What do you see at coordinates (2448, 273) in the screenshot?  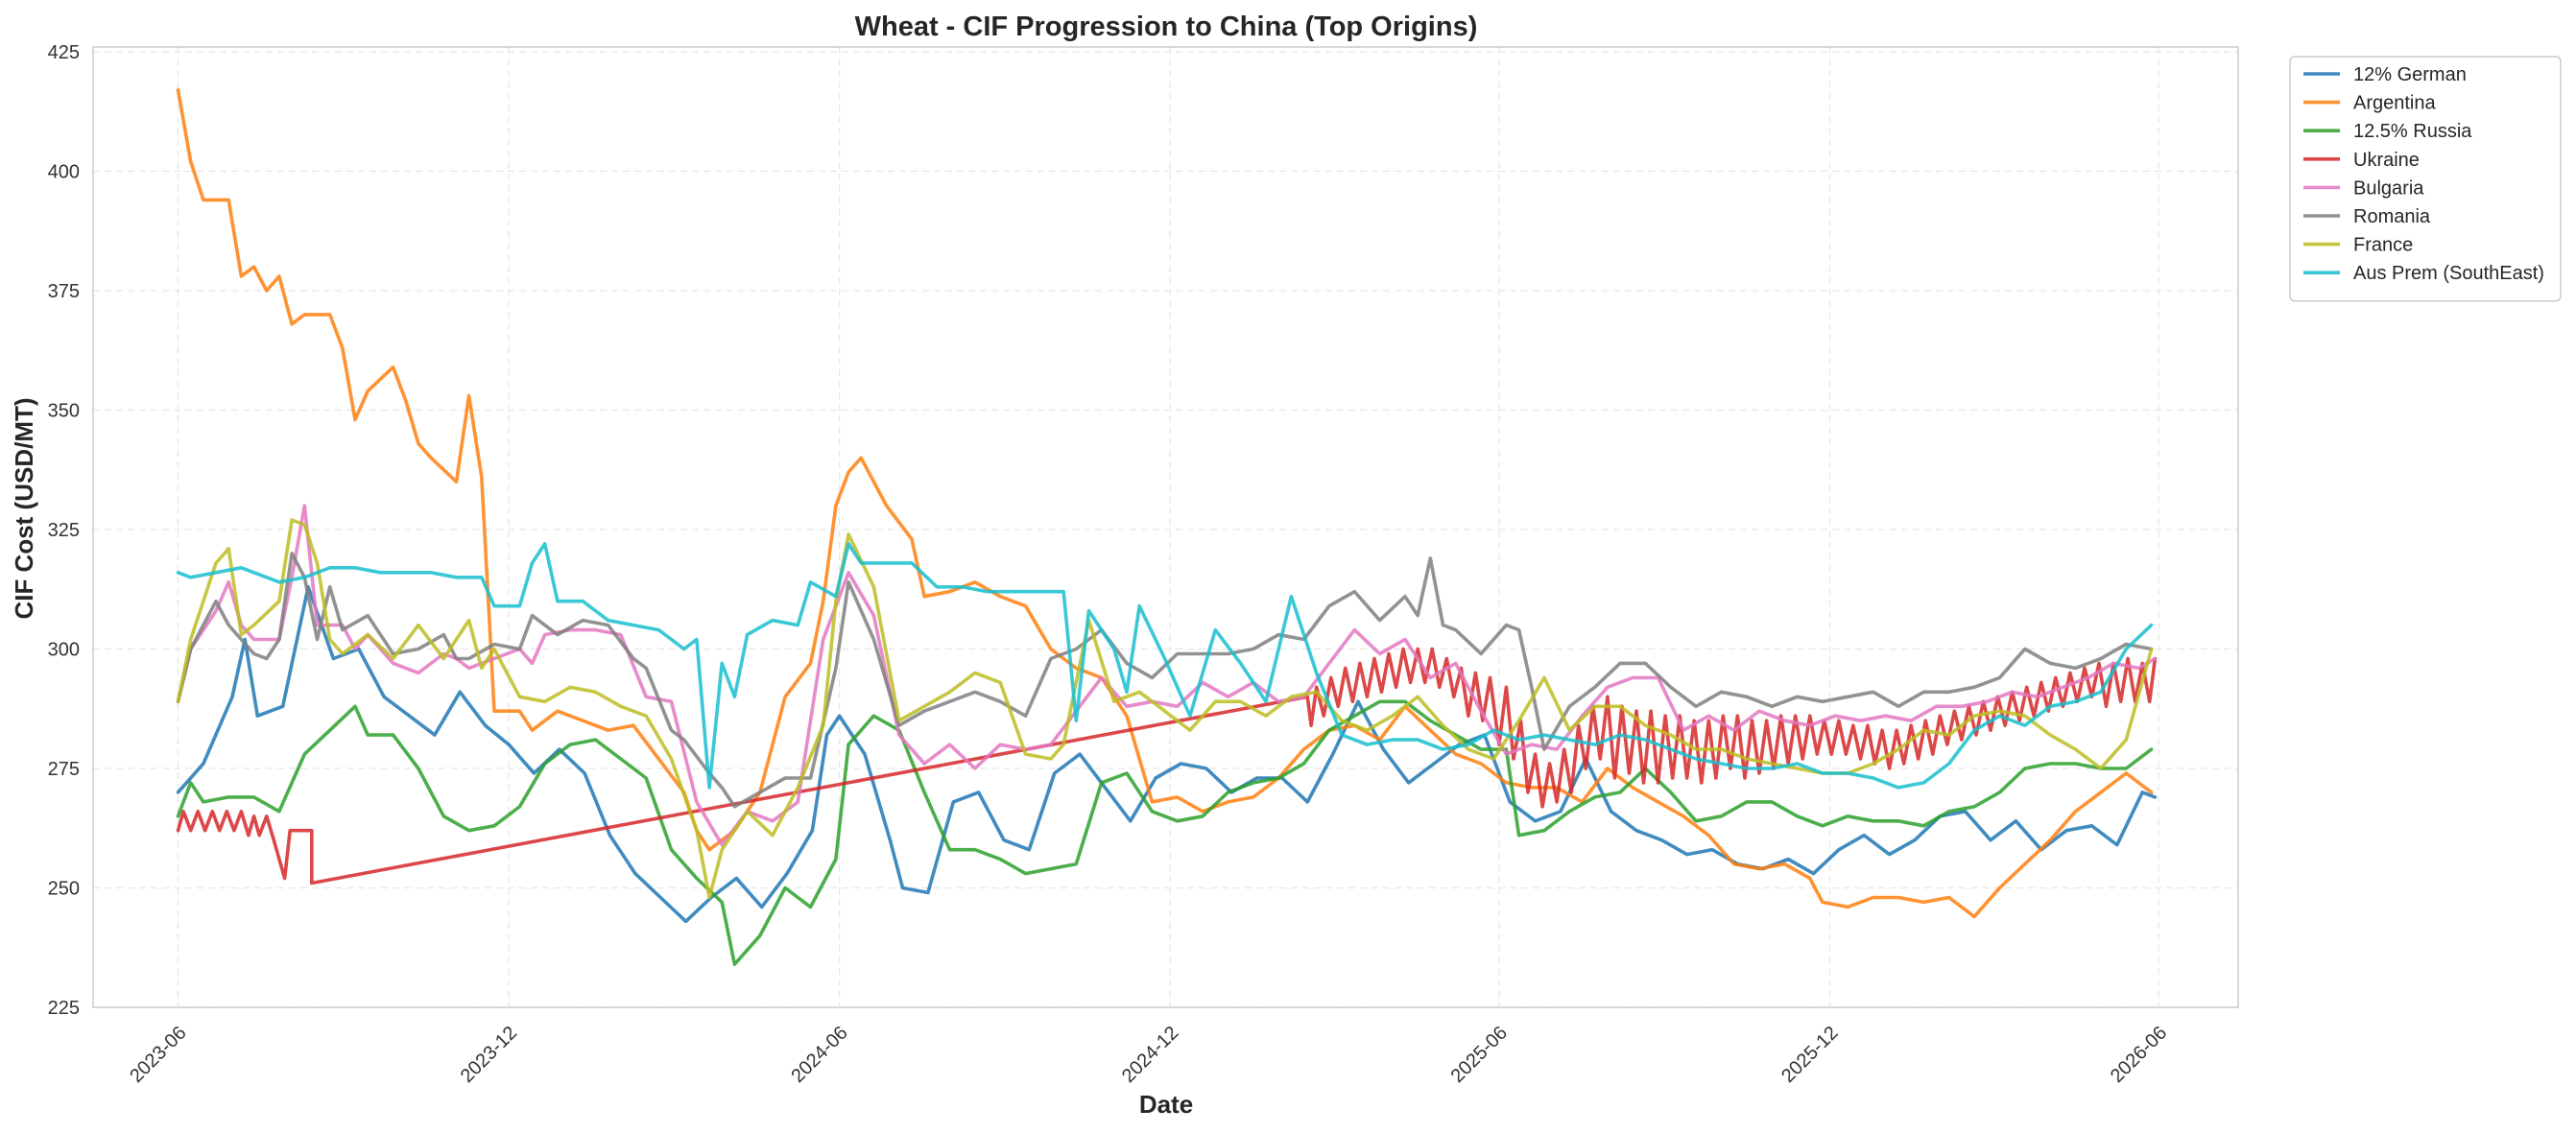 I see `legend-entry-label: Aus Prem (SouthEast)` at bounding box center [2448, 273].